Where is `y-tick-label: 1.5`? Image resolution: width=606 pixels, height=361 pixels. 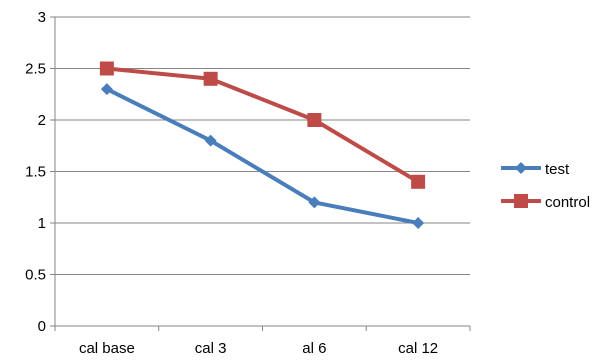 y-tick-label: 1.5 is located at coordinates (35, 172).